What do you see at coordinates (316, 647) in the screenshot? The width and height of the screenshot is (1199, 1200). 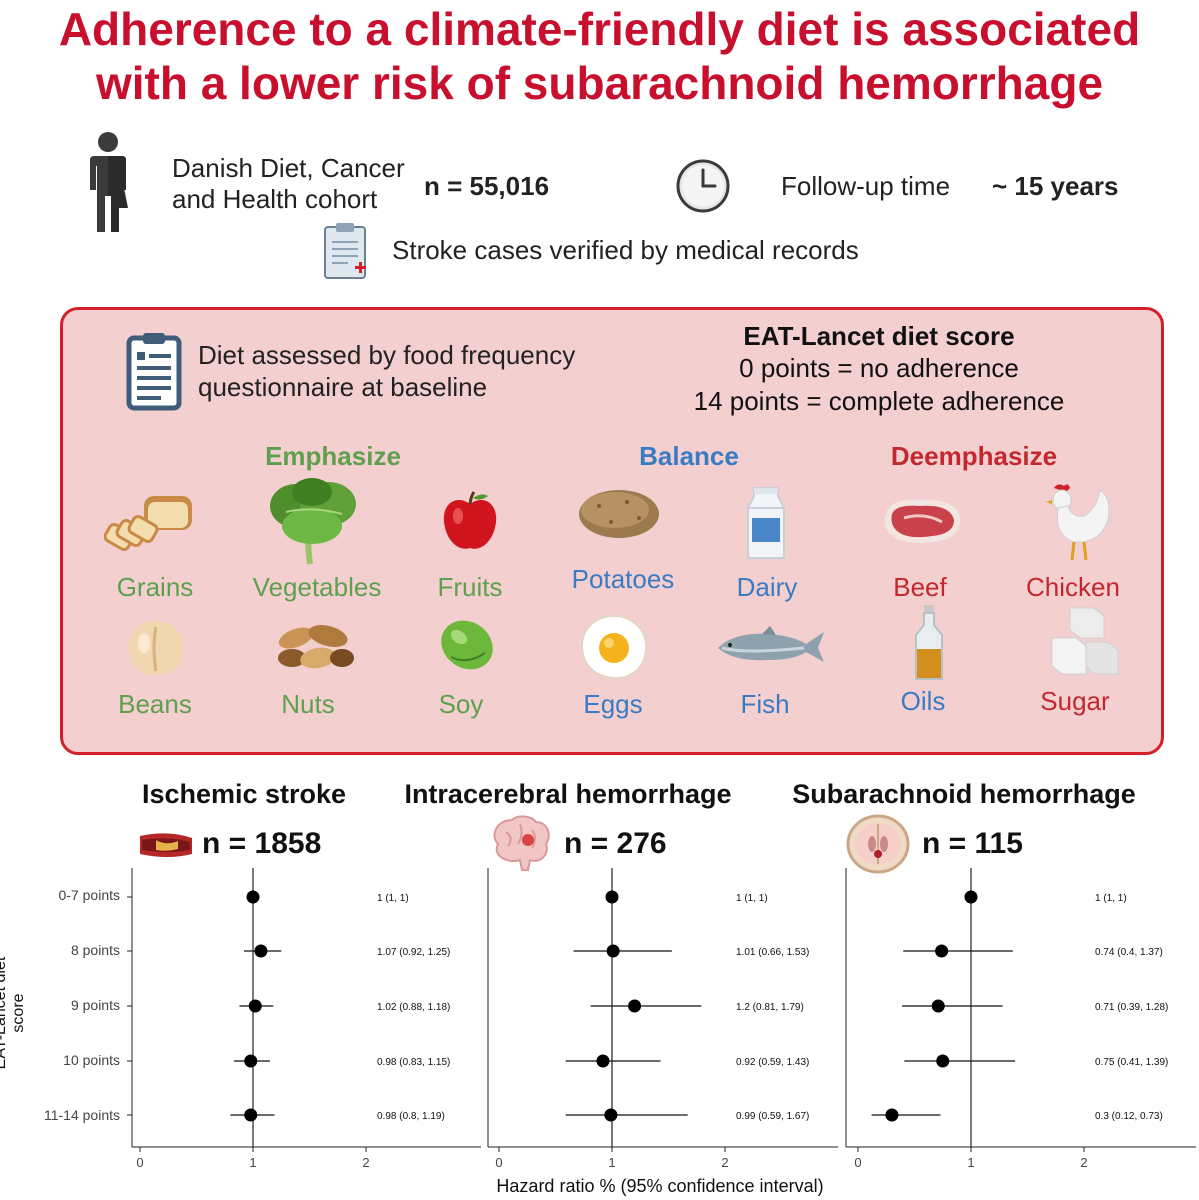 I see `nuts-icon` at bounding box center [316, 647].